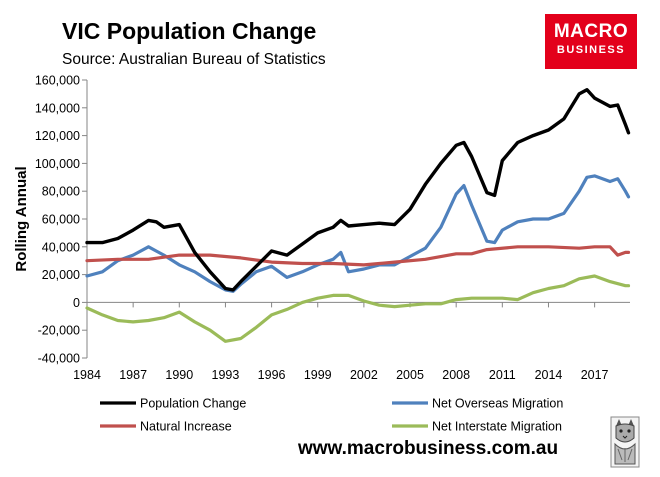 This screenshot has width=660, height=477. I want to click on legend-label-net-overseas-migration: Net Overseas Migration, so click(497, 404).